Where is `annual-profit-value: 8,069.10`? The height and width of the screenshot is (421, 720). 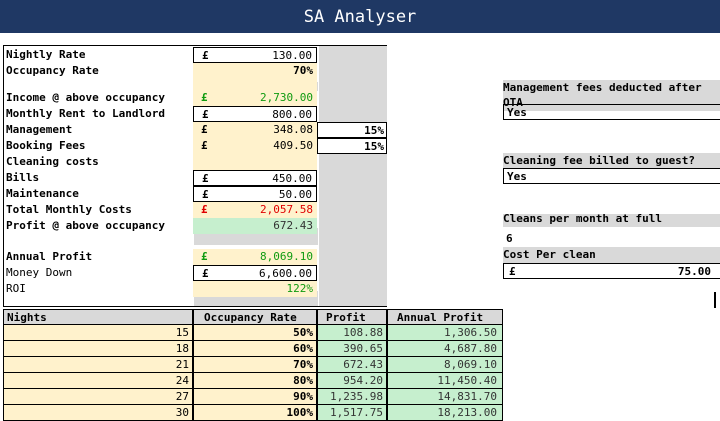 annual-profit-value: 8,069.10 is located at coordinates (286, 256).